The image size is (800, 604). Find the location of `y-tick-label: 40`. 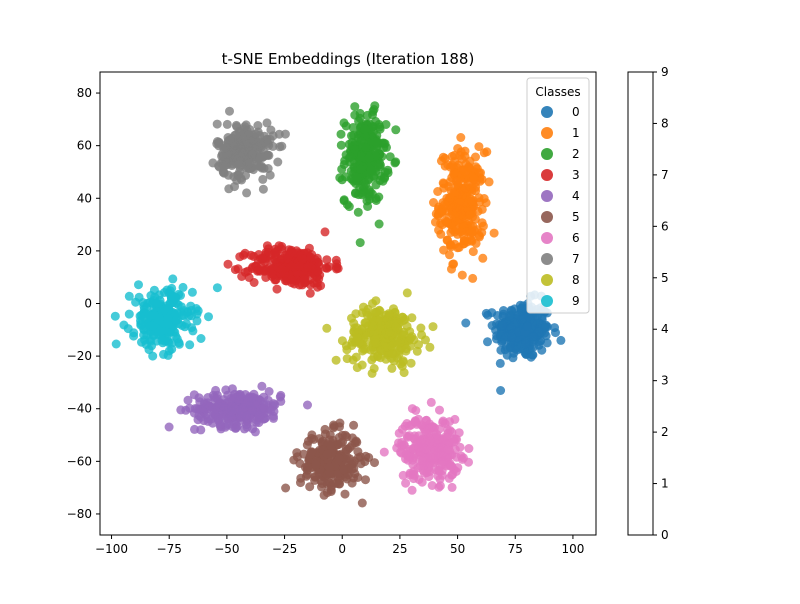

y-tick-label: 40 is located at coordinates (84, 198).